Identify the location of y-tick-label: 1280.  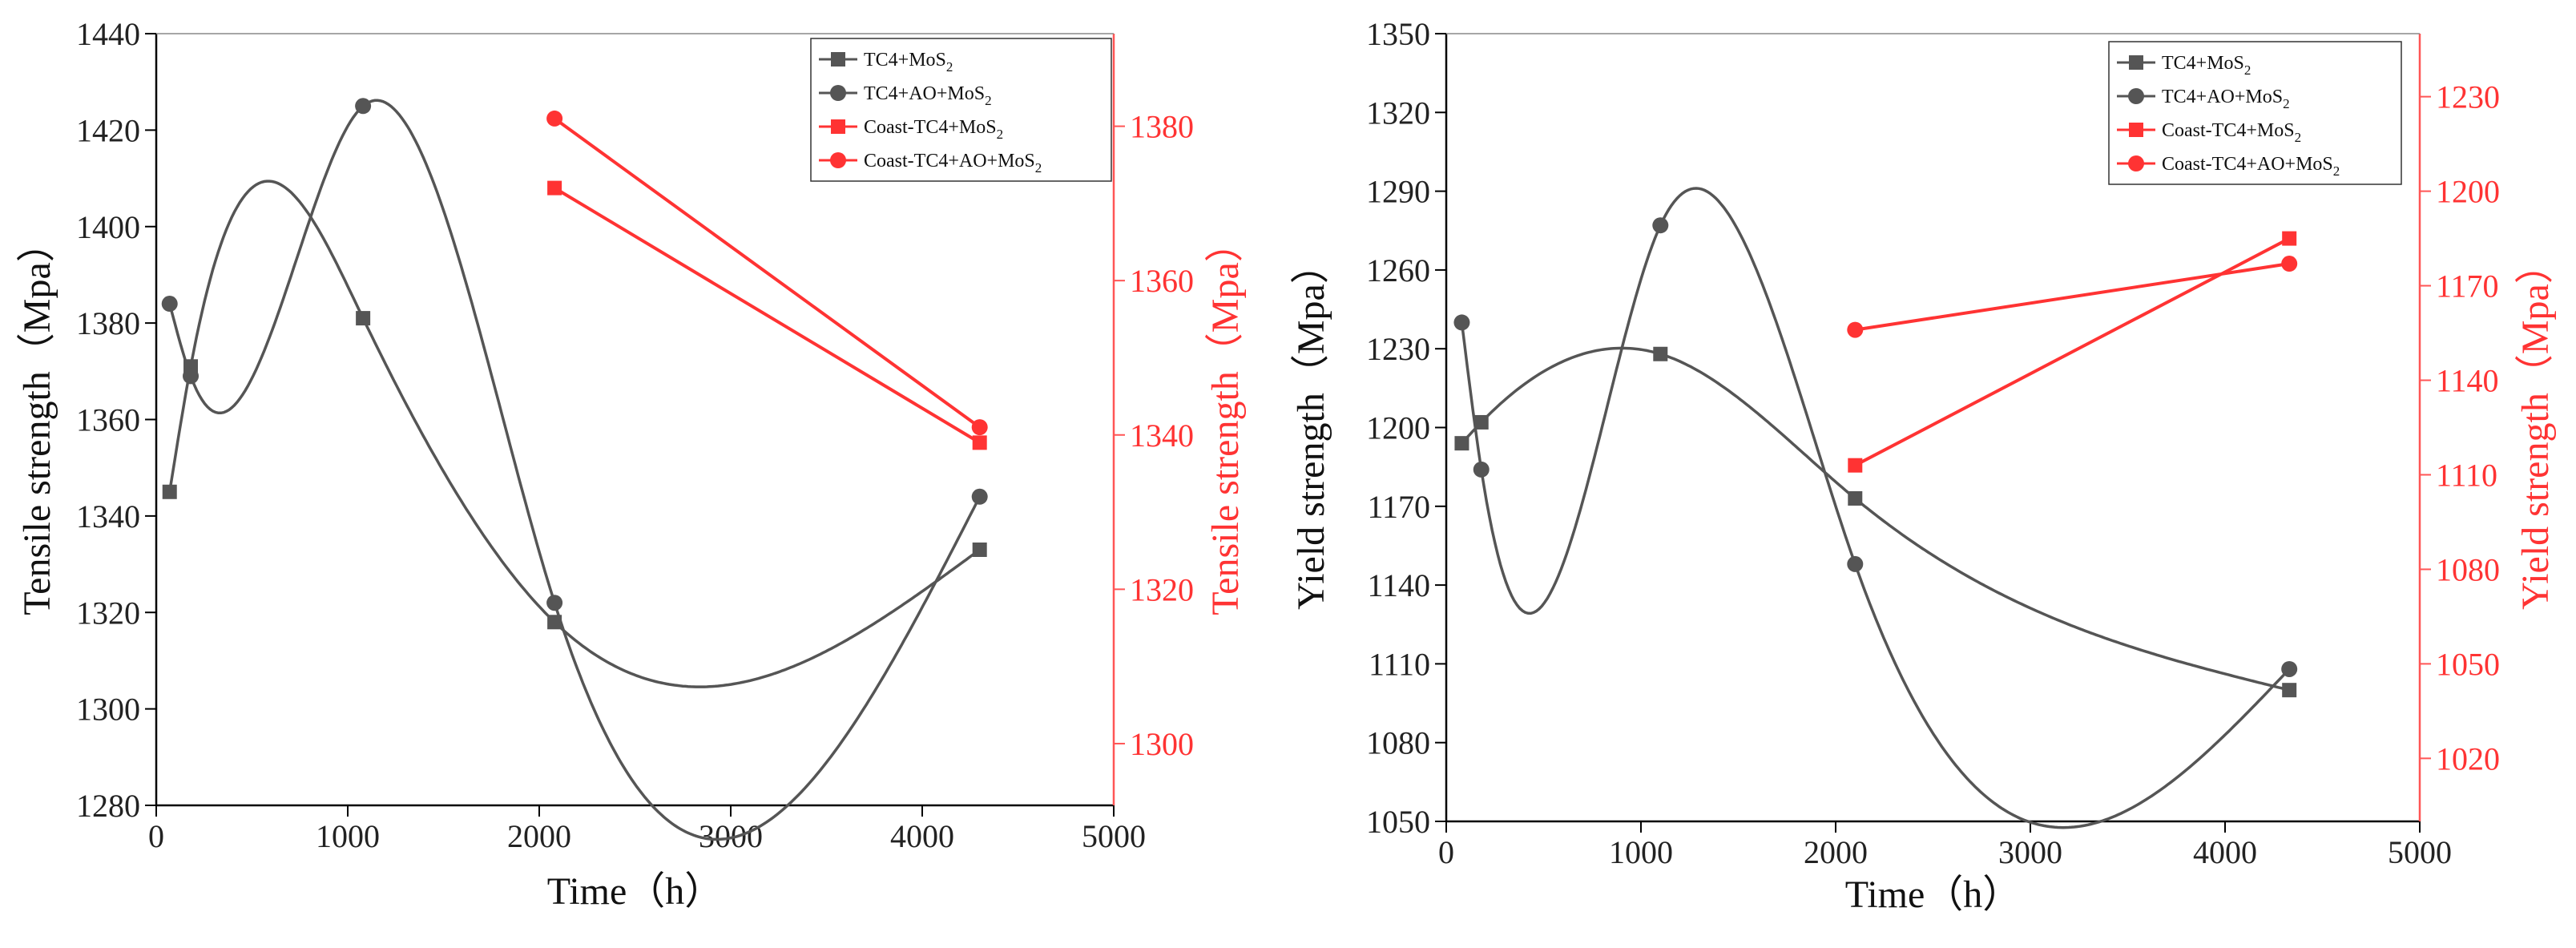
(108, 806).